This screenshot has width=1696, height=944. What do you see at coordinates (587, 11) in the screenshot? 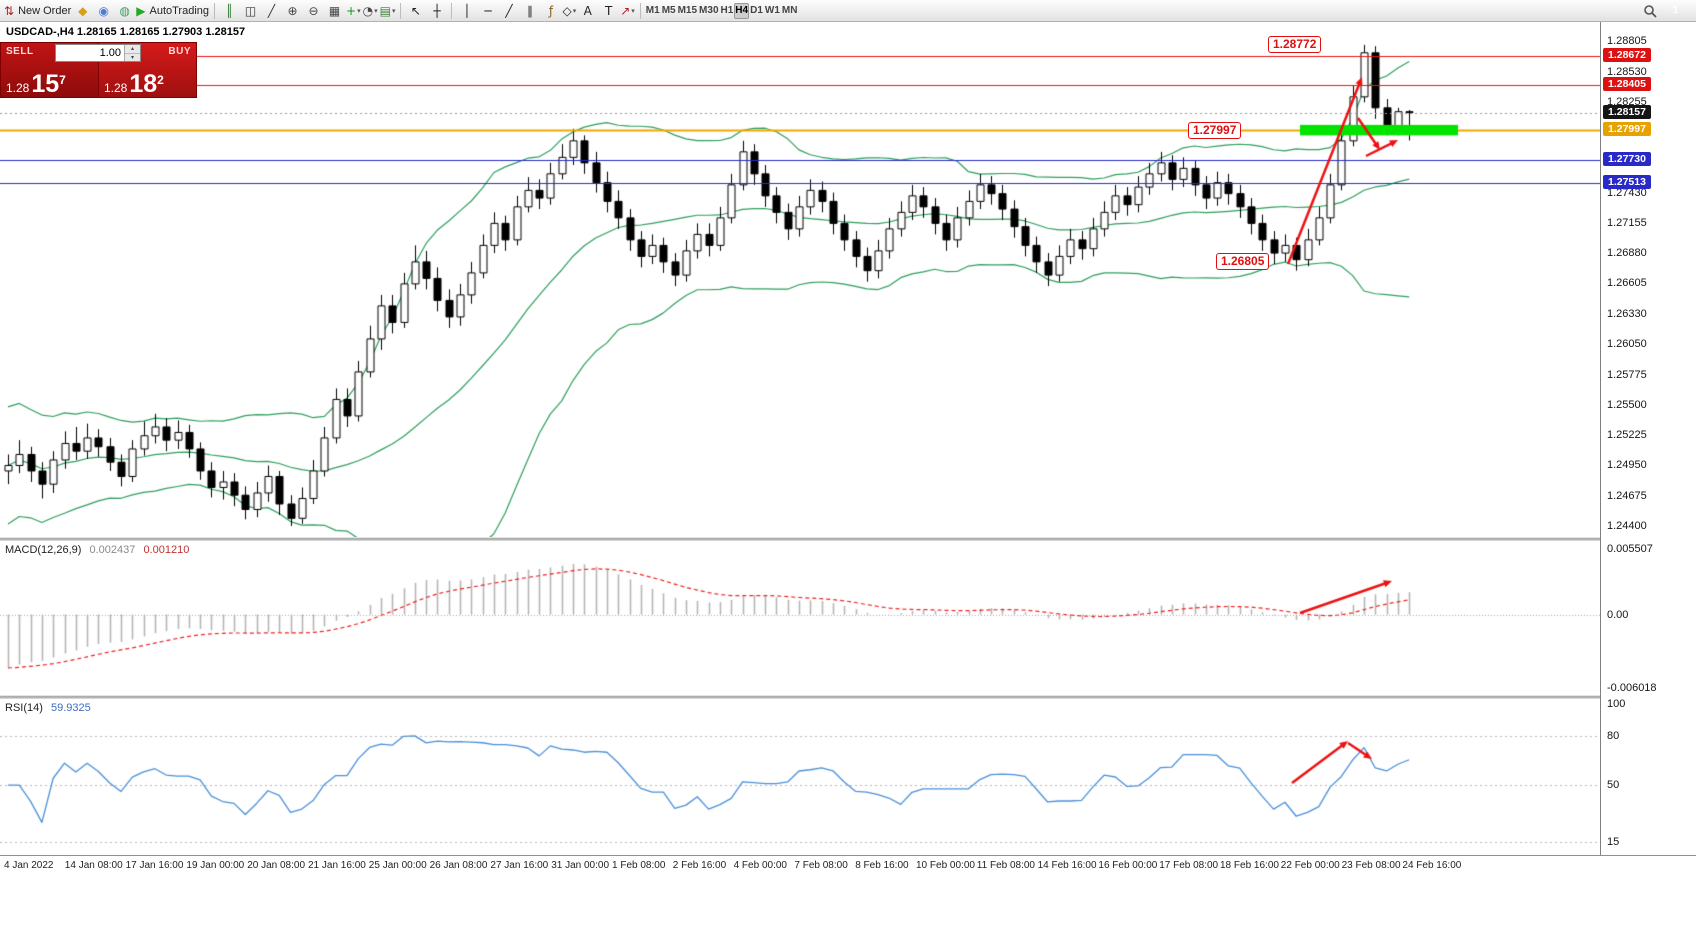
I see `text-icon: A` at bounding box center [587, 11].